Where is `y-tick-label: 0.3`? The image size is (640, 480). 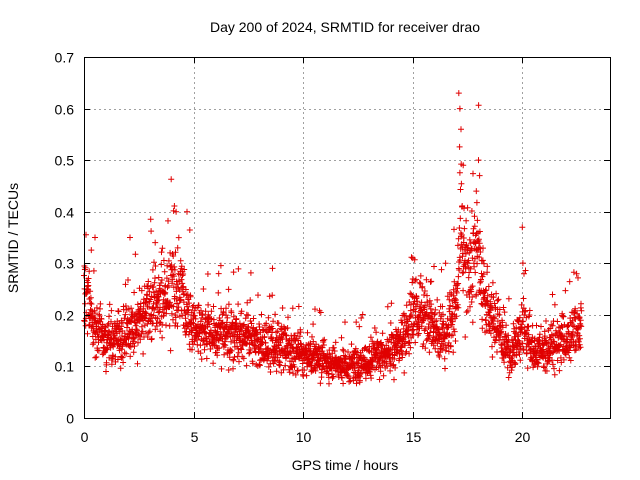
y-tick-label: 0.3 is located at coordinates (65, 264).